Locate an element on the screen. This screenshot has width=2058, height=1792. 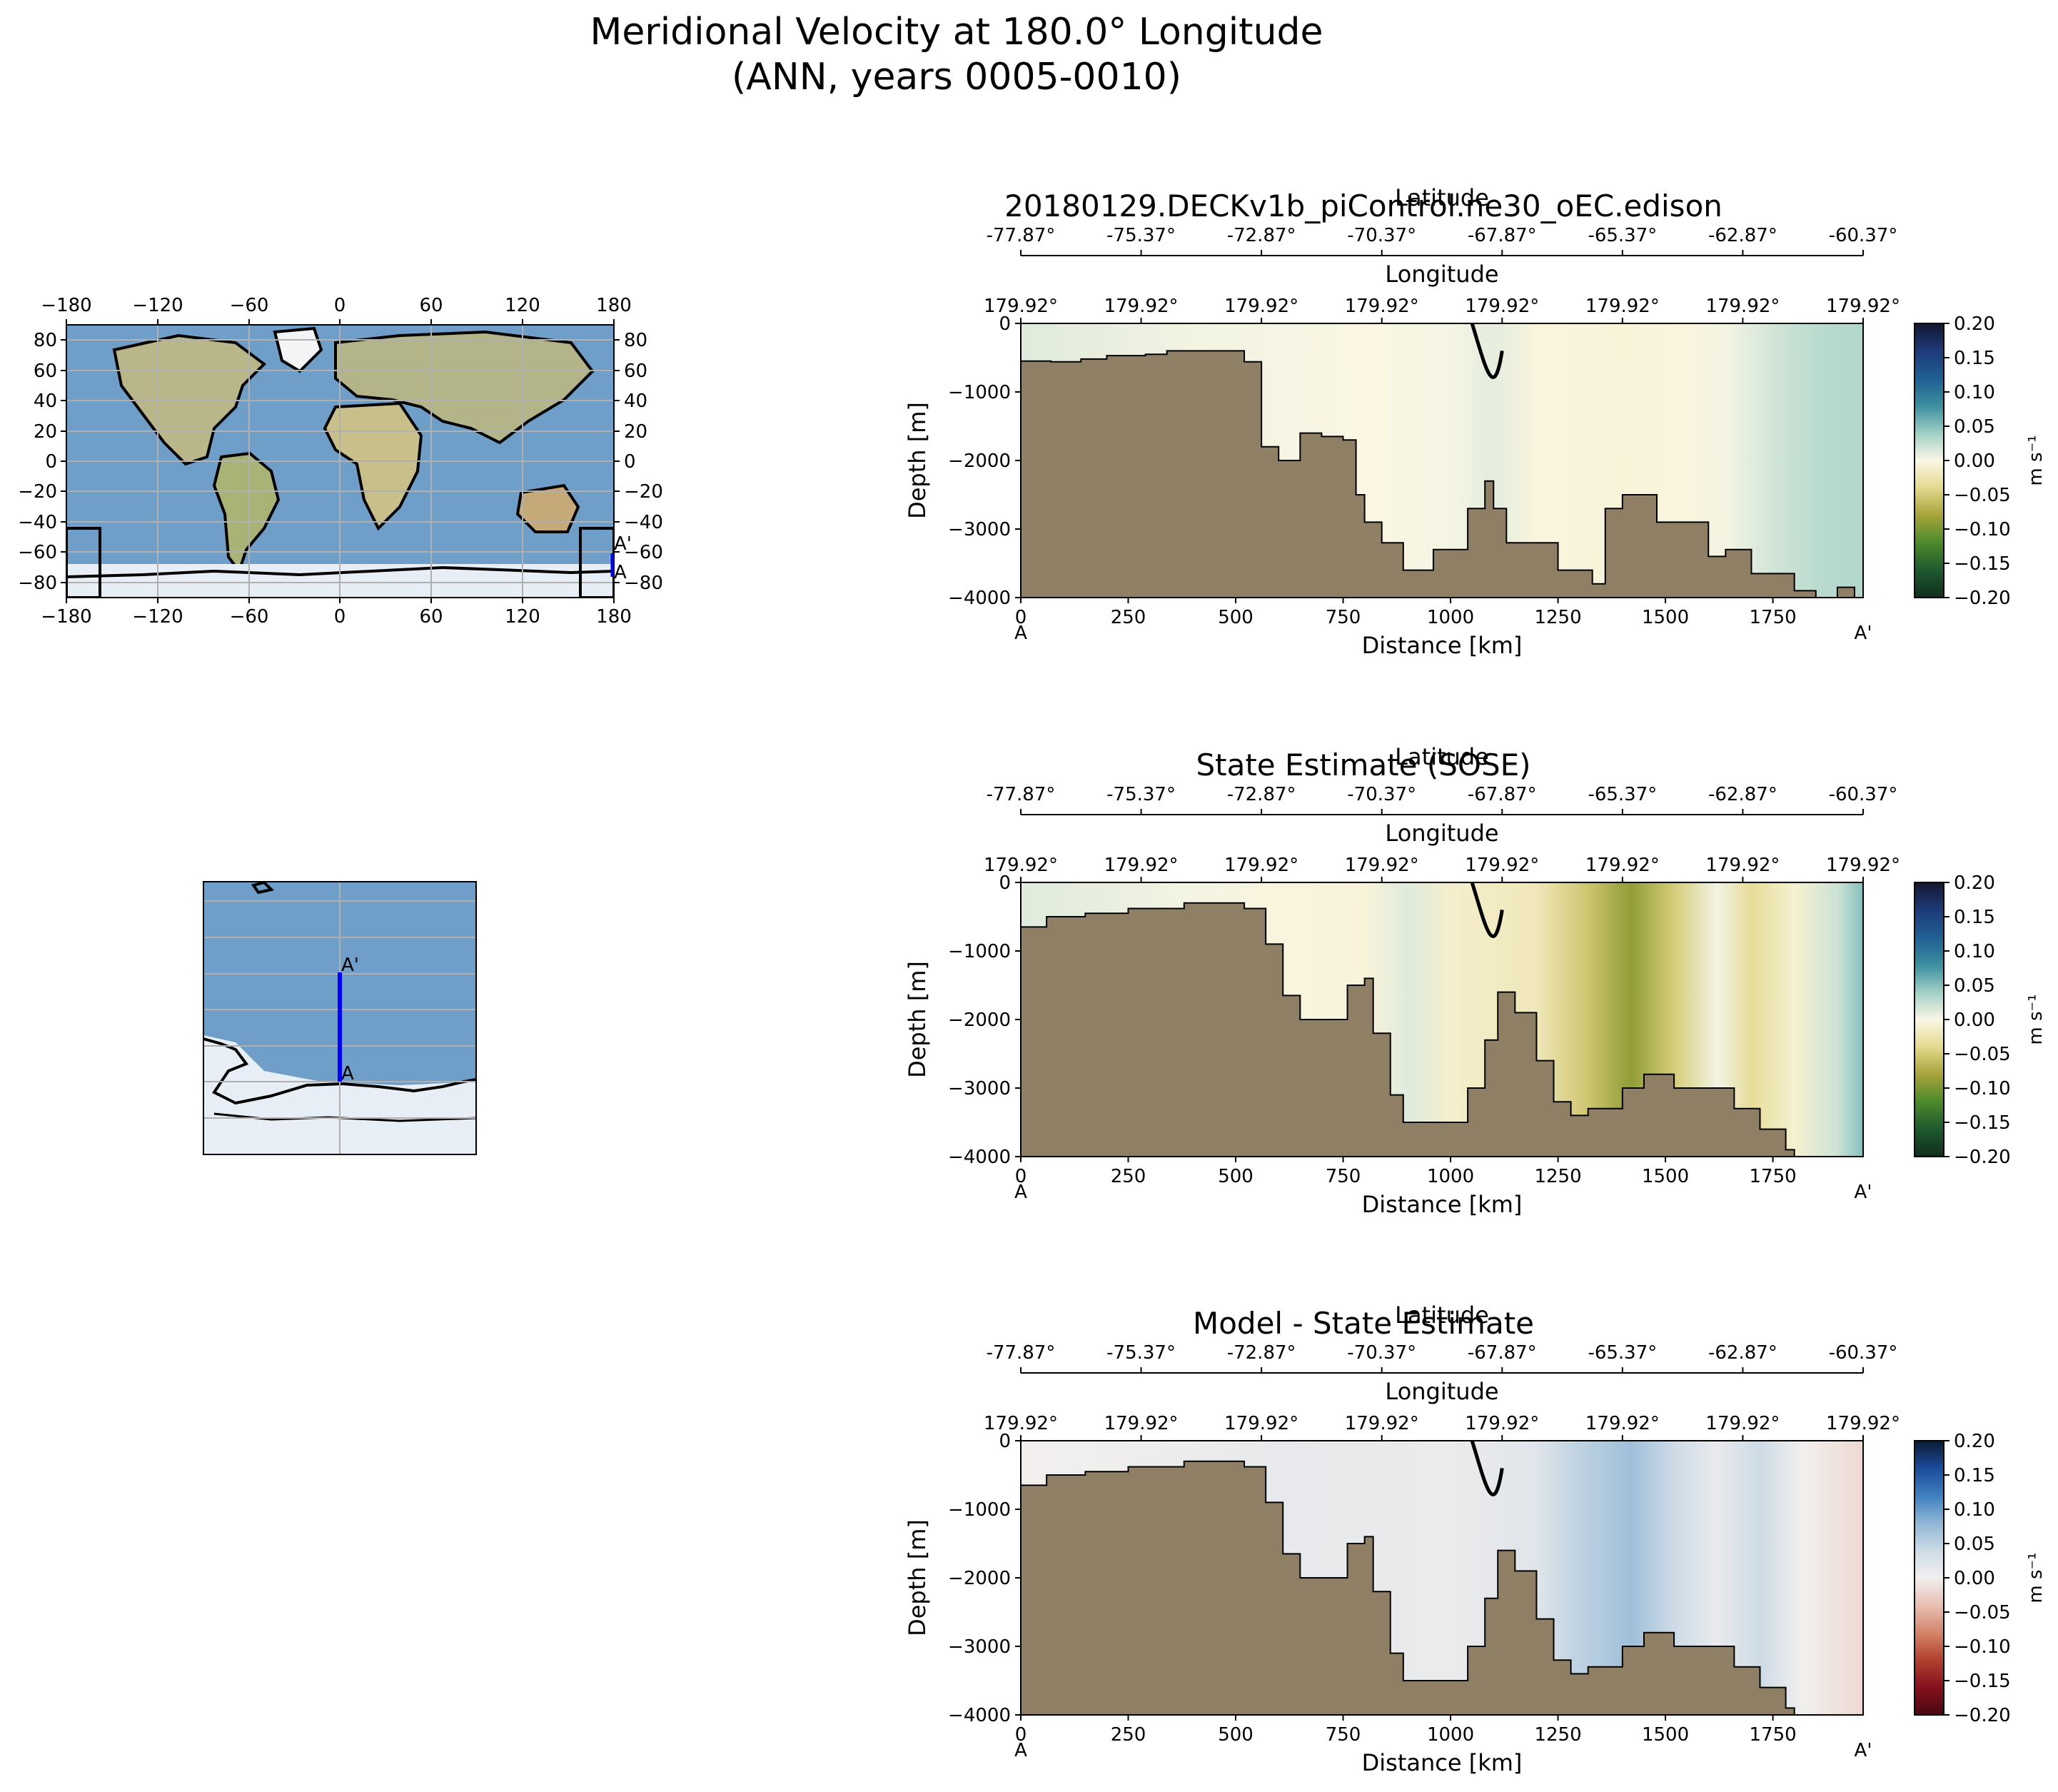
inset-map: A' A is located at coordinates (340, 1018).